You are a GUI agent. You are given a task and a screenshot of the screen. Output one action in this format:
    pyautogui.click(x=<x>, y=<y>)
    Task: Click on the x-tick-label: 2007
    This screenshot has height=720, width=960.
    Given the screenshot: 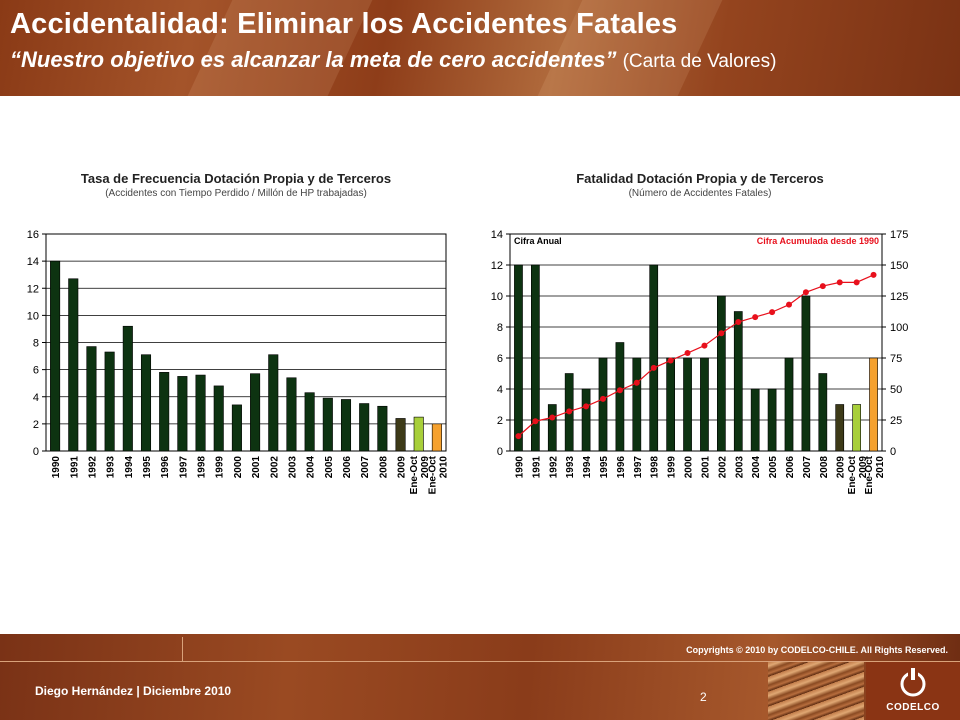 What is the action you would take?
    pyautogui.click(x=365, y=467)
    